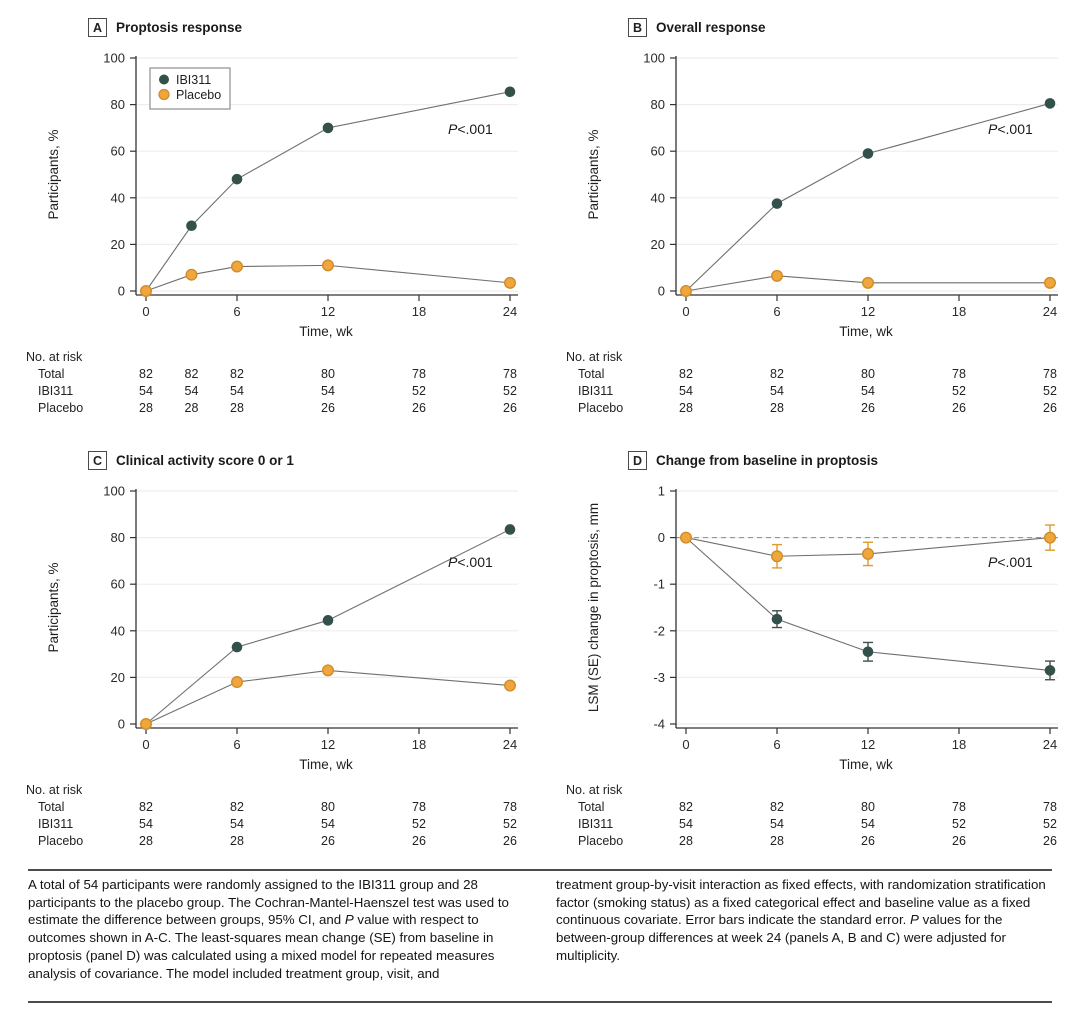  Describe the element at coordinates (868, 604) in the screenshot. I see `series-line-ibi311` at that location.